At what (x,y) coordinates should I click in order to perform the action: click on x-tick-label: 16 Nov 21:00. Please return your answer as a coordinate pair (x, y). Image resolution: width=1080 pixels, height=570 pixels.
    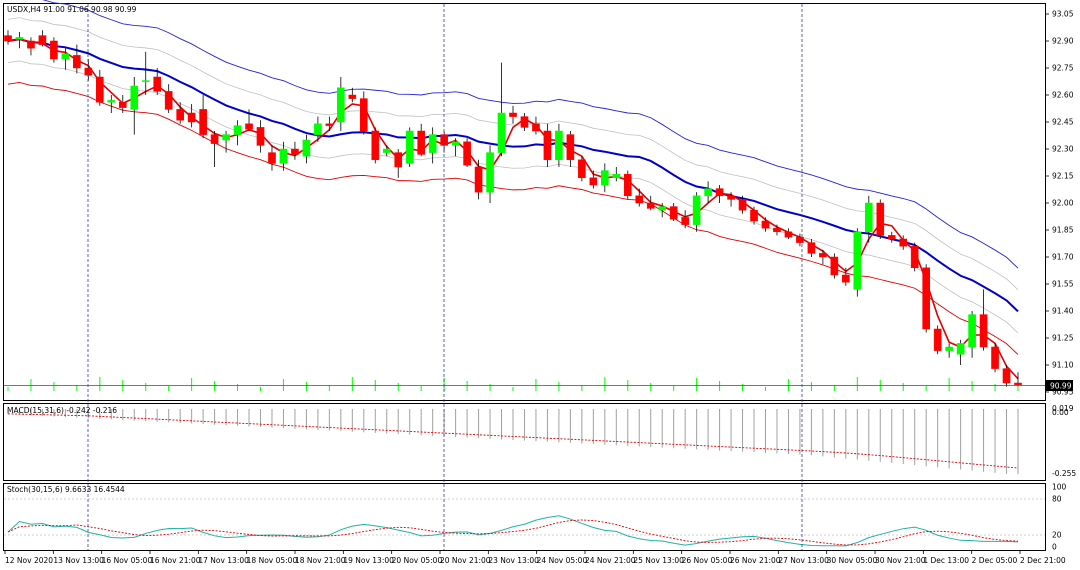
    Looking at the image, I should click on (175, 560).